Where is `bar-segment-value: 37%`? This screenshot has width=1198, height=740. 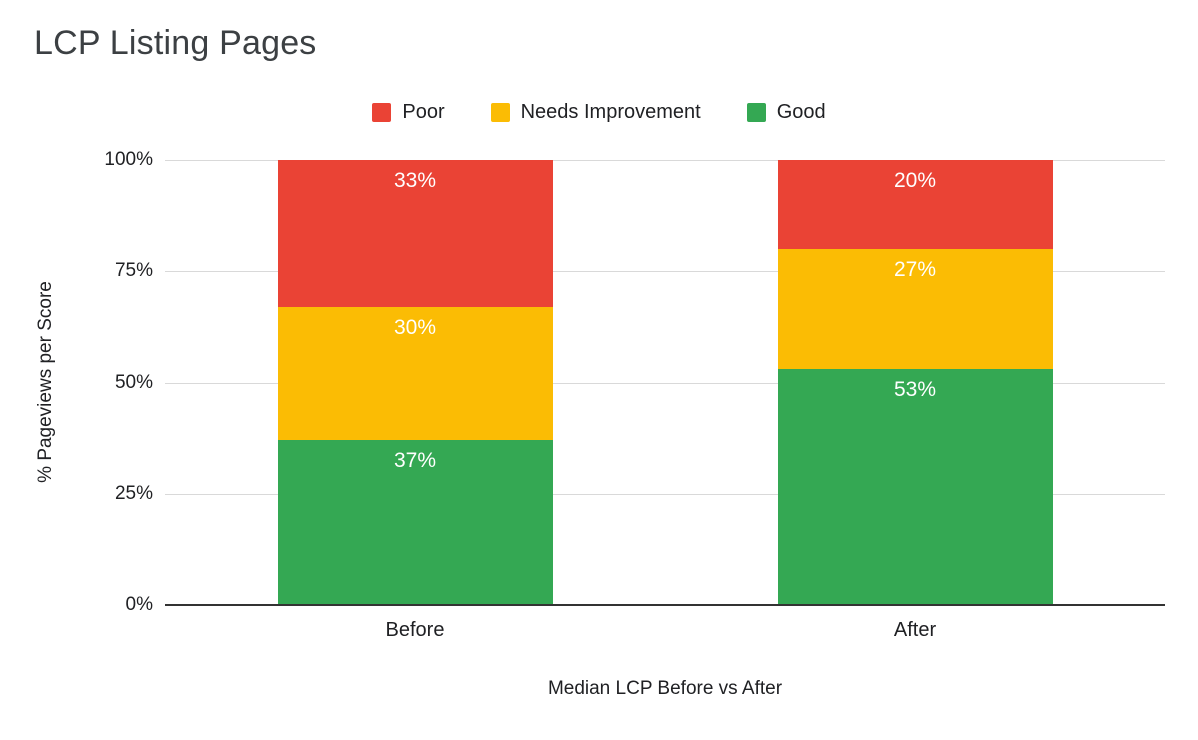 bar-segment-value: 37% is located at coordinates (415, 461).